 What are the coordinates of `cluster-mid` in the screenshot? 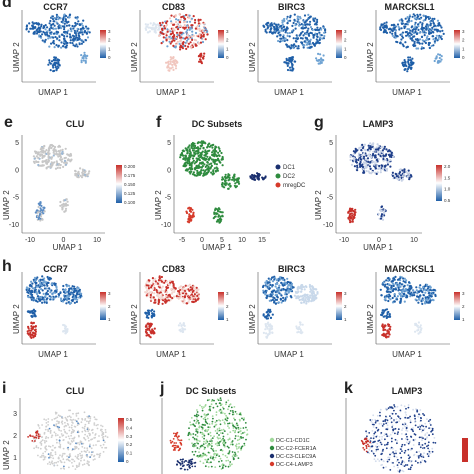 It's located at (31, 313).